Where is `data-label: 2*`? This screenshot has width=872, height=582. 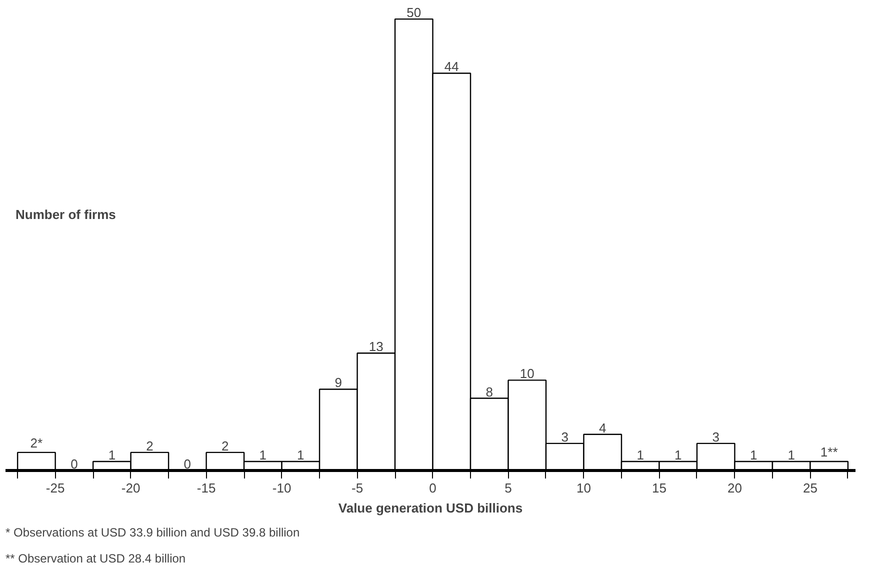 data-label: 2* is located at coordinates (36, 442).